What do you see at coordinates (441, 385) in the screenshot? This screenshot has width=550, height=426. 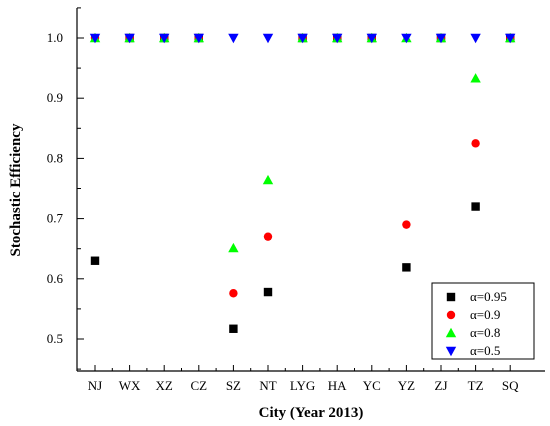 I see `x-tick-label: ZJ` at bounding box center [441, 385].